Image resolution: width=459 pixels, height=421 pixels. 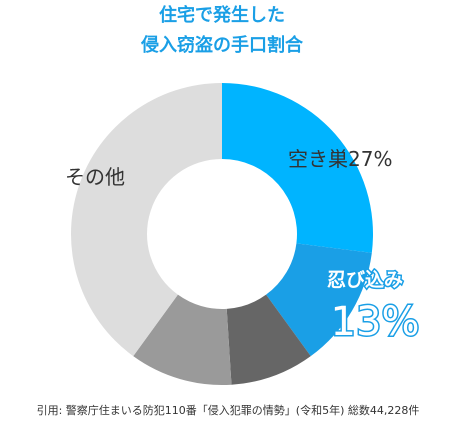 I want to click on category-name: その他, so click(x=95, y=177).